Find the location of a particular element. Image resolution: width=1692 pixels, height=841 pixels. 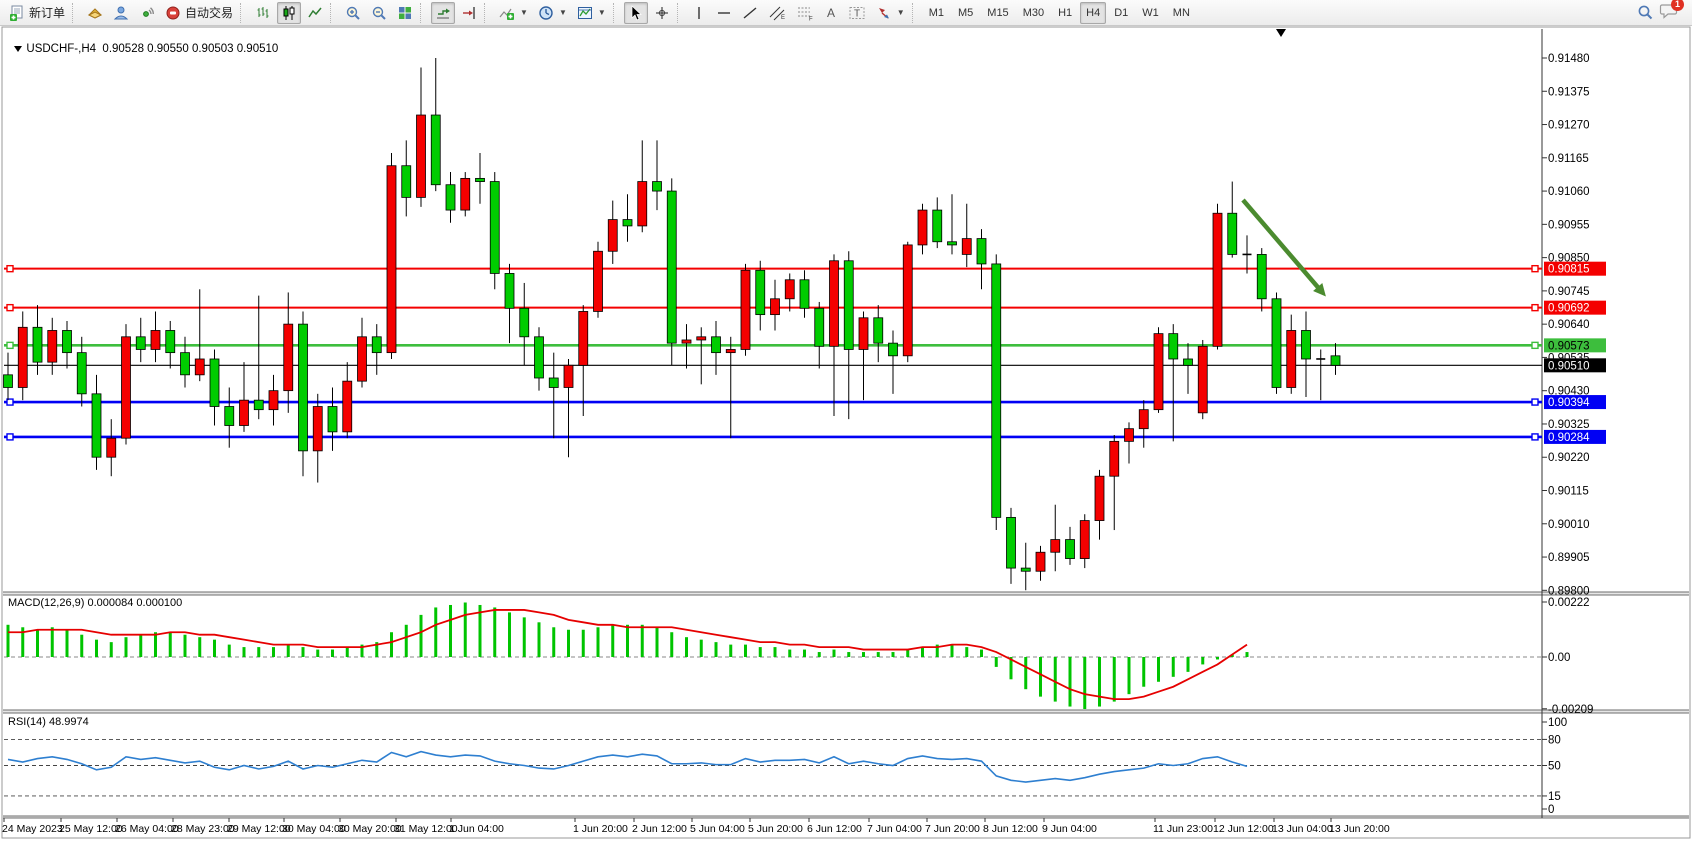

arrow-objects-icon is located at coordinates (883, 13).